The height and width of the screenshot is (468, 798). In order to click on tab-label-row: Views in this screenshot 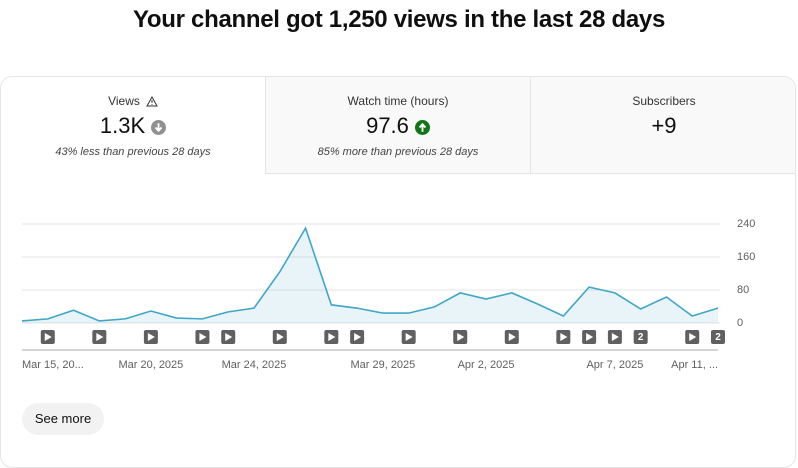, I will do `click(133, 101)`.